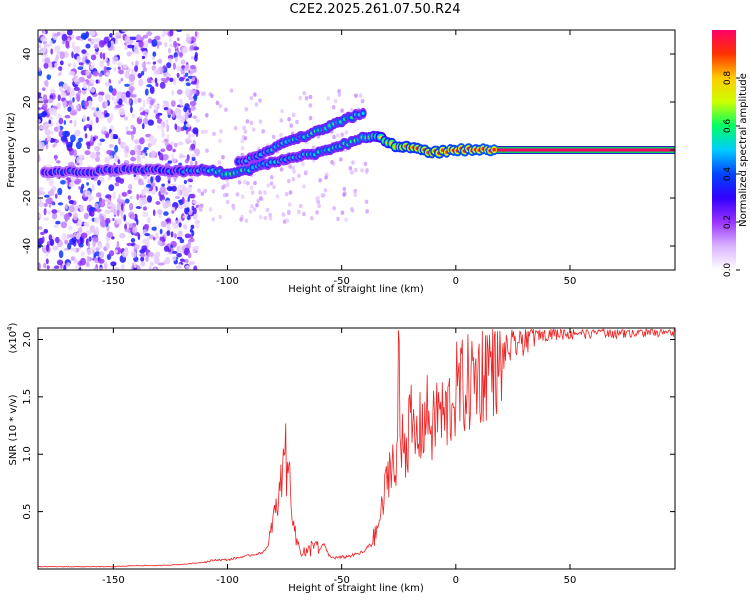 This screenshot has width=750, height=600. What do you see at coordinates (12, 337) in the screenshot?
I see `snr-multiplier-label: (x104)` at bounding box center [12, 337].